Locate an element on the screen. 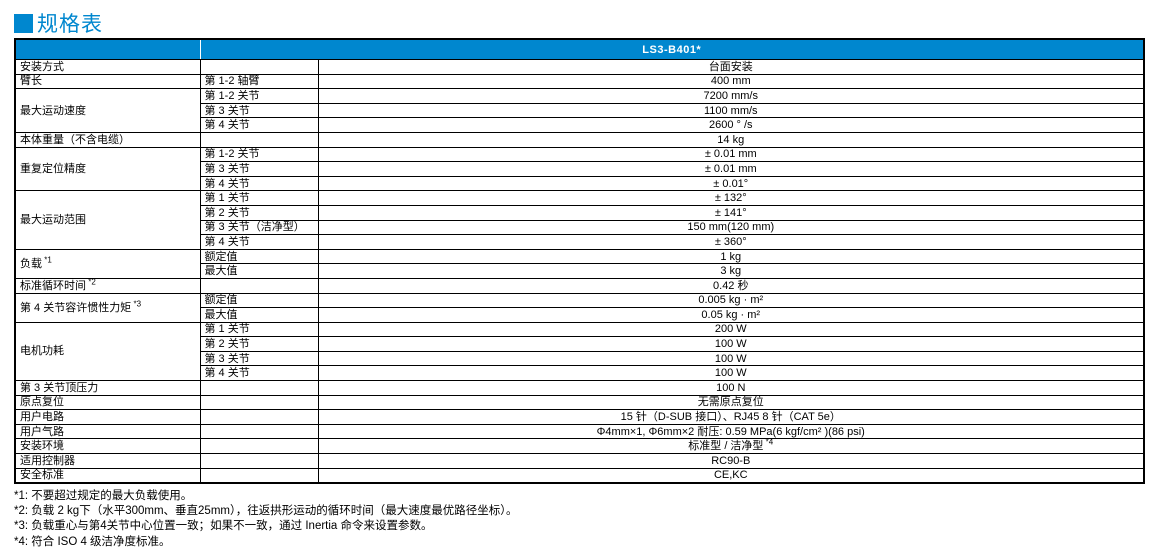 The height and width of the screenshot is (552, 1149). footnote-line: *4: 符合 ISO 4 级洁净度标准。 is located at coordinates (92, 541).